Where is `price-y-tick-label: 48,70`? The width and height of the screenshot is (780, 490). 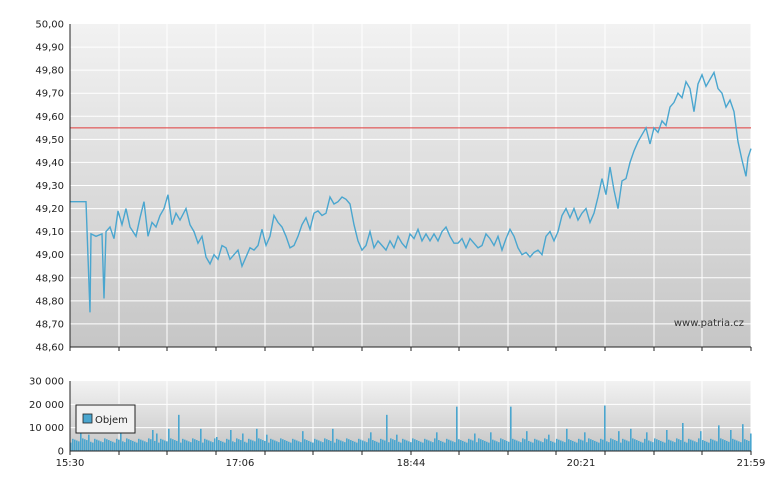 price-y-tick-label: 48,70 is located at coordinates (49, 324).